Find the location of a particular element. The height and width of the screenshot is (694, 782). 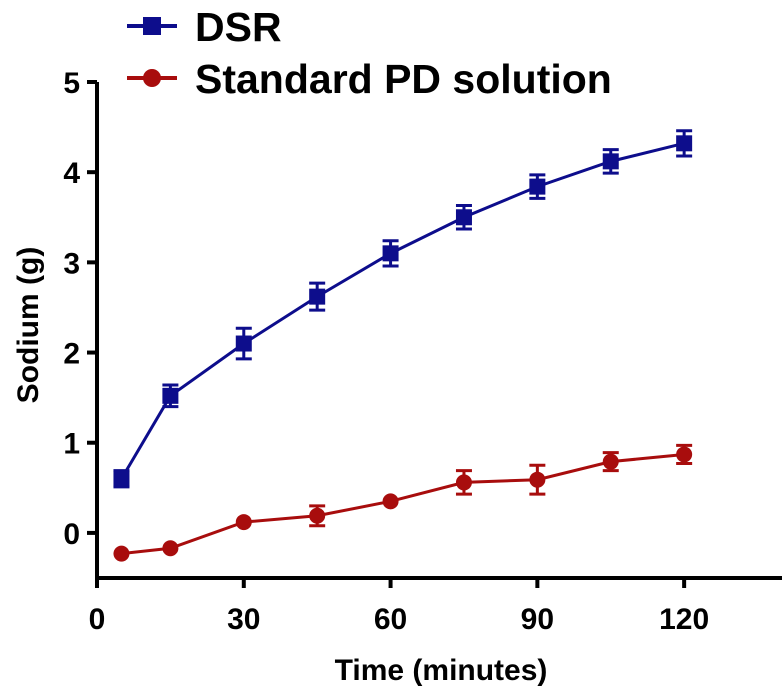

y-tick-label: 5 is located at coordinates (71, 83).